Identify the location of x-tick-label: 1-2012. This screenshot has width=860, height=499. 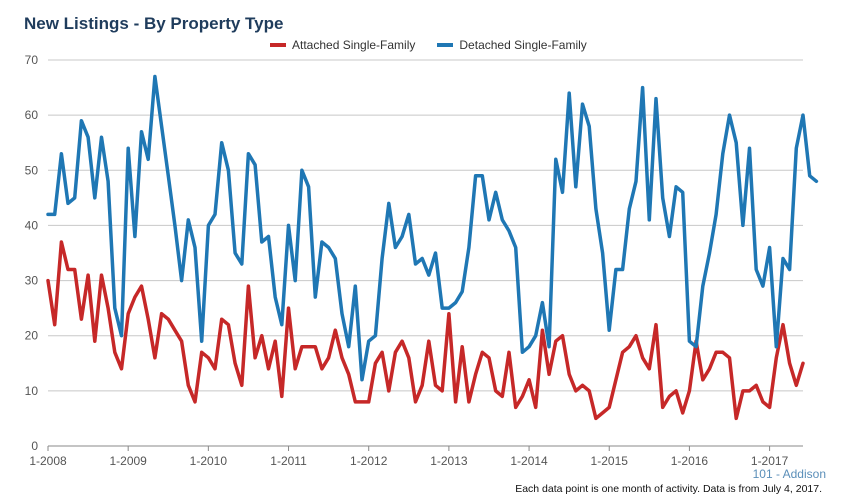
(369, 461).